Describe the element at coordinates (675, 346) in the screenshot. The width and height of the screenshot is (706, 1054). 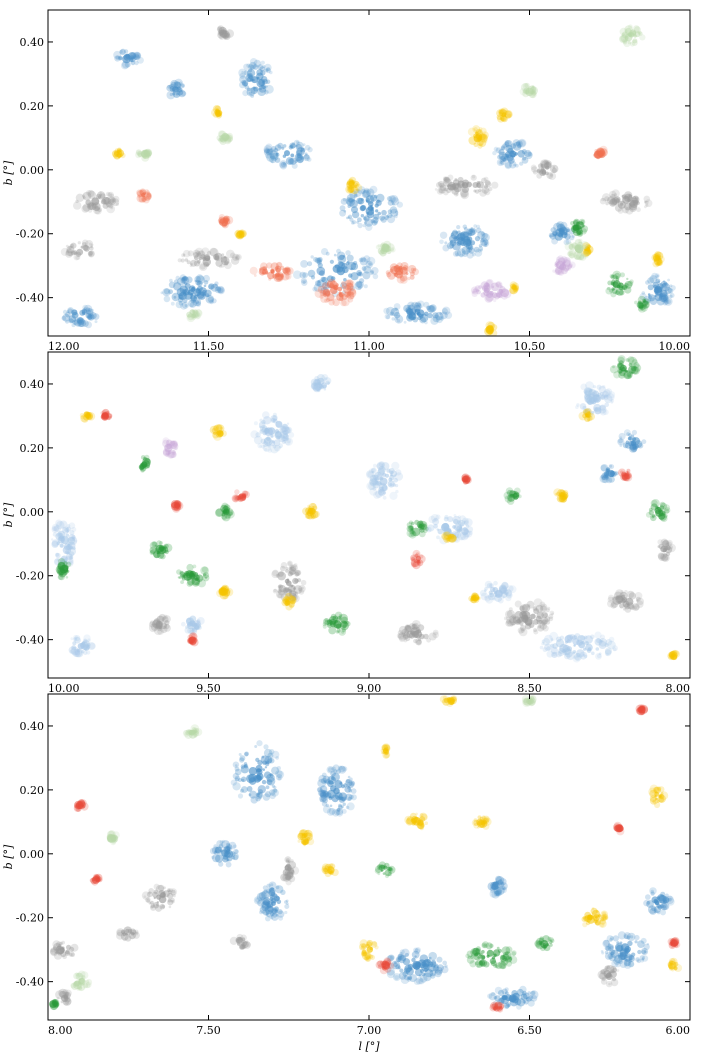
I see `x-tick-label: 10.00` at that location.